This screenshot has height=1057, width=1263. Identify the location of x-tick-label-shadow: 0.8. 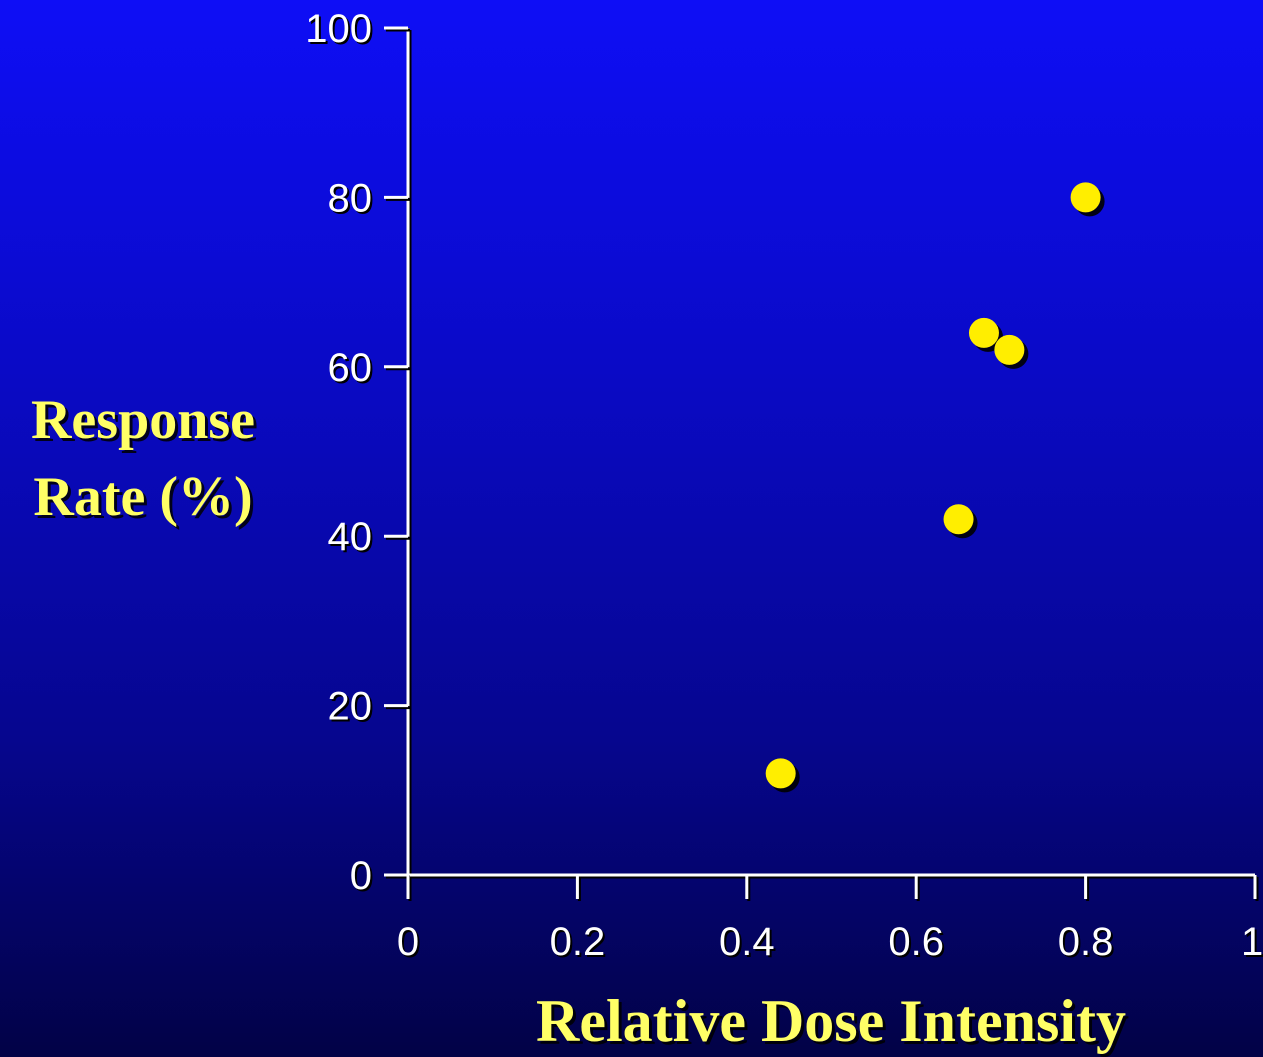
(1088, 944).